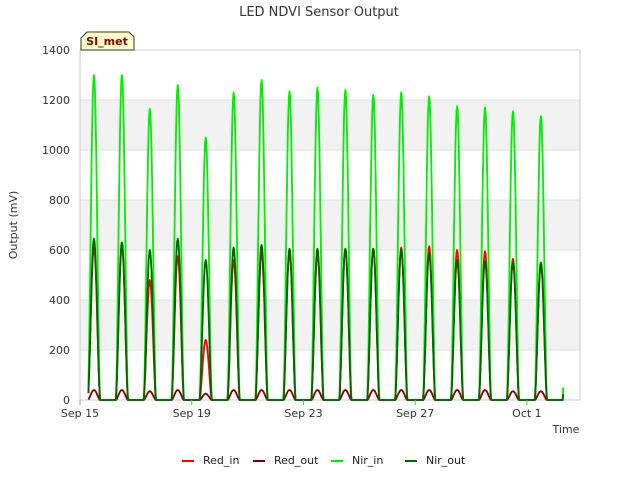 The height and width of the screenshot is (480, 640). Describe the element at coordinates (319, 12) in the screenshot. I see `chart-title: LED NDVI Sensor Output` at that location.